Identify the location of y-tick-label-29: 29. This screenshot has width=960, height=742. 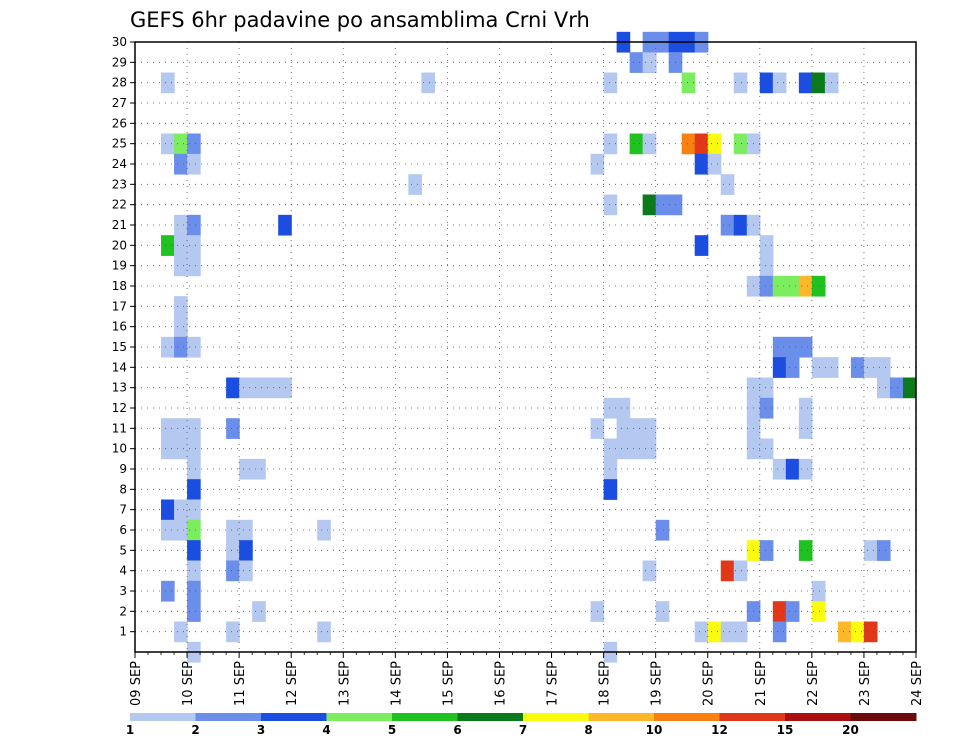
(119, 62).